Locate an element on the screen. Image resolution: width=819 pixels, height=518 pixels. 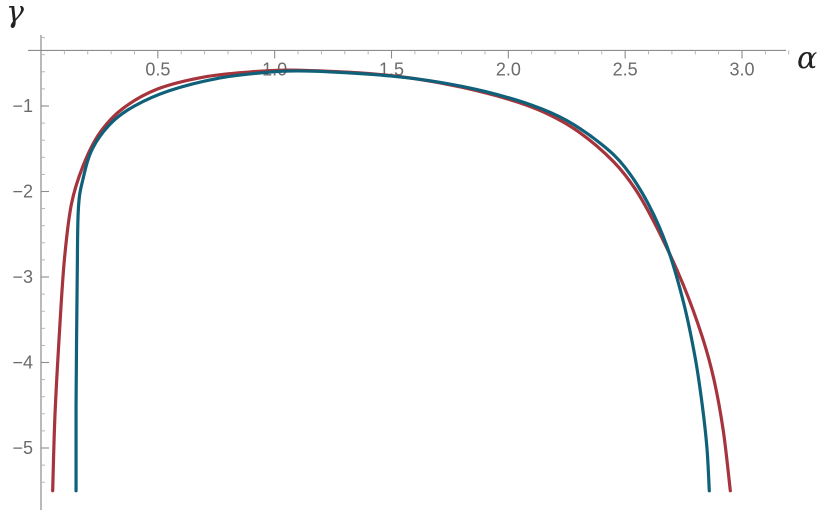
y-tick-label: −3 is located at coordinates (22, 277).